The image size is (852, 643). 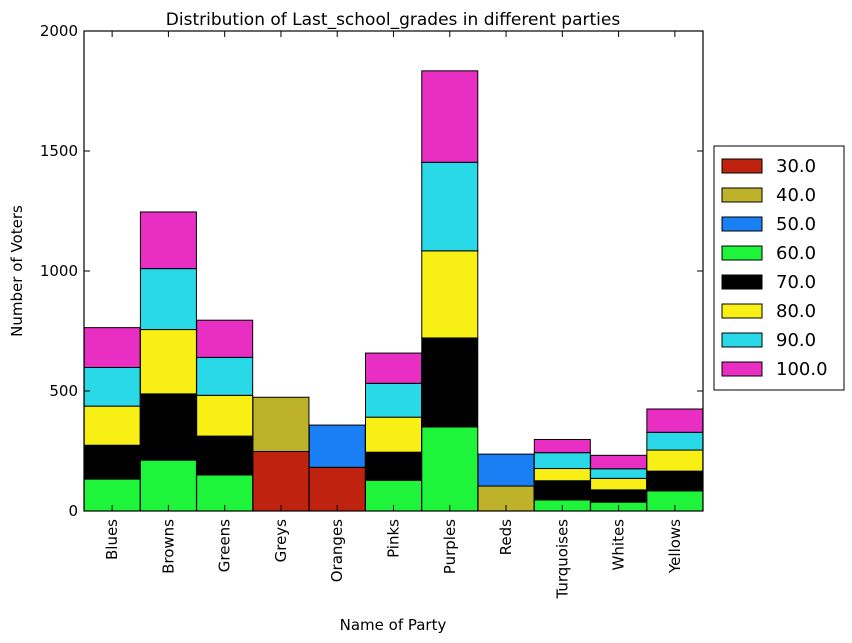 I want to click on legend: 30.0 40.0 50.0 60.0 70.0 80.0 90.0 100.0, so click(x=779, y=268).